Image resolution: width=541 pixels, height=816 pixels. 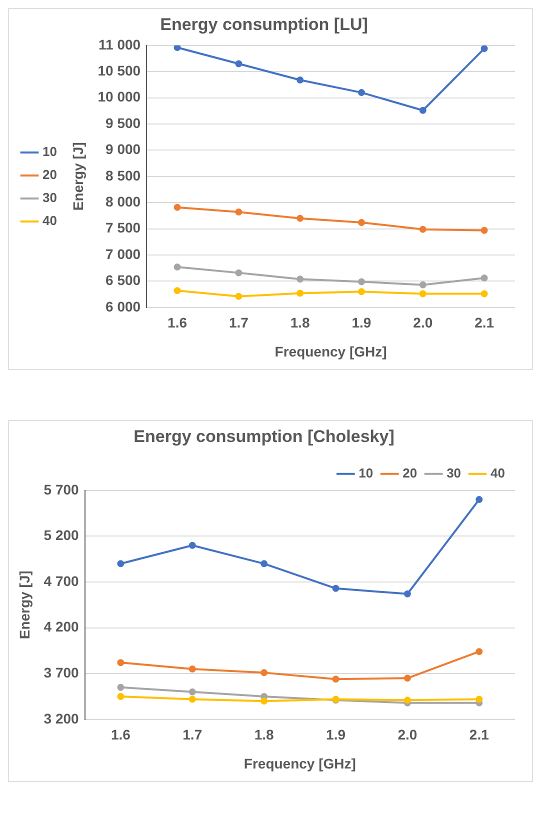 What do you see at coordinates (123, 280) in the screenshot?
I see `y-tick-label: 6 500` at bounding box center [123, 280].